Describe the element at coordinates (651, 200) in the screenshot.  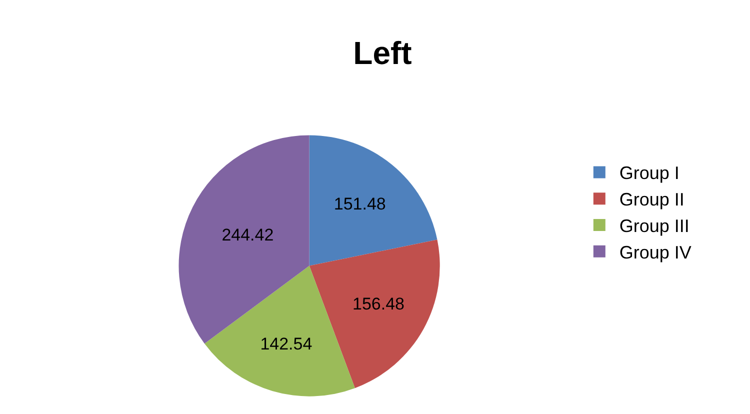
I see `legend-label: Group II` at that location.